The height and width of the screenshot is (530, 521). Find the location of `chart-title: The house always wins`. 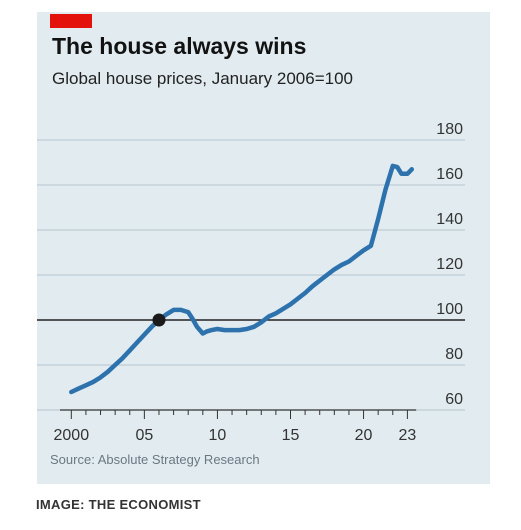

chart-title: The house always wins is located at coordinates (179, 46).